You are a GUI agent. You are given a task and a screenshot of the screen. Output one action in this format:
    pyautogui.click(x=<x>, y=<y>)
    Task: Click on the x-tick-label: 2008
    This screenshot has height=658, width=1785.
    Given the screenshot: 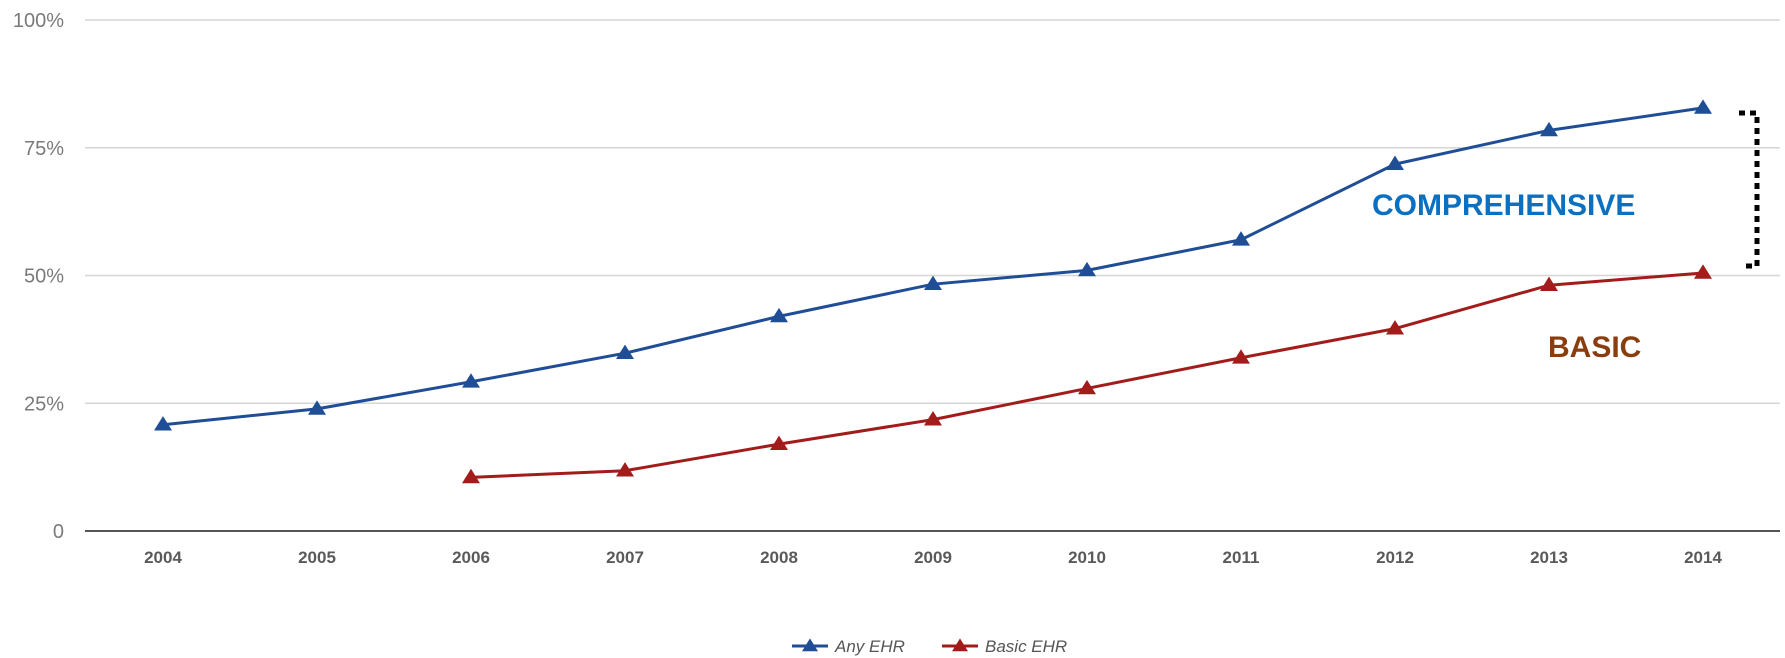 What is the action you would take?
    pyautogui.click(x=779, y=557)
    